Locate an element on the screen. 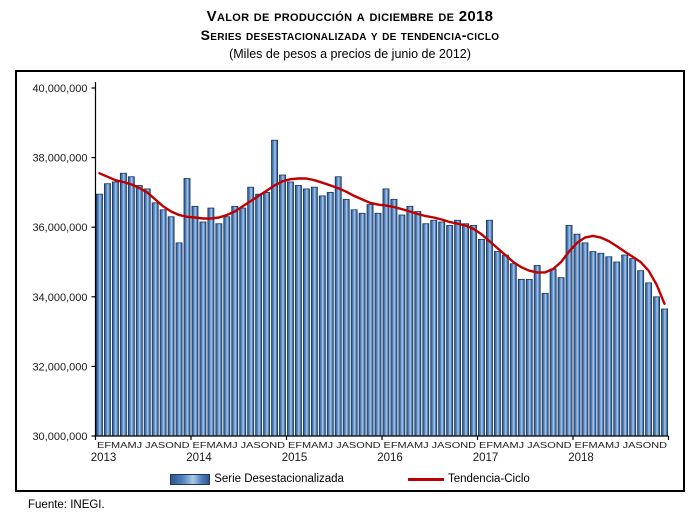 Image resolution: width=700 pixels, height=529 pixels. y-tick-label: 30,000,000 is located at coordinates (59, 437).